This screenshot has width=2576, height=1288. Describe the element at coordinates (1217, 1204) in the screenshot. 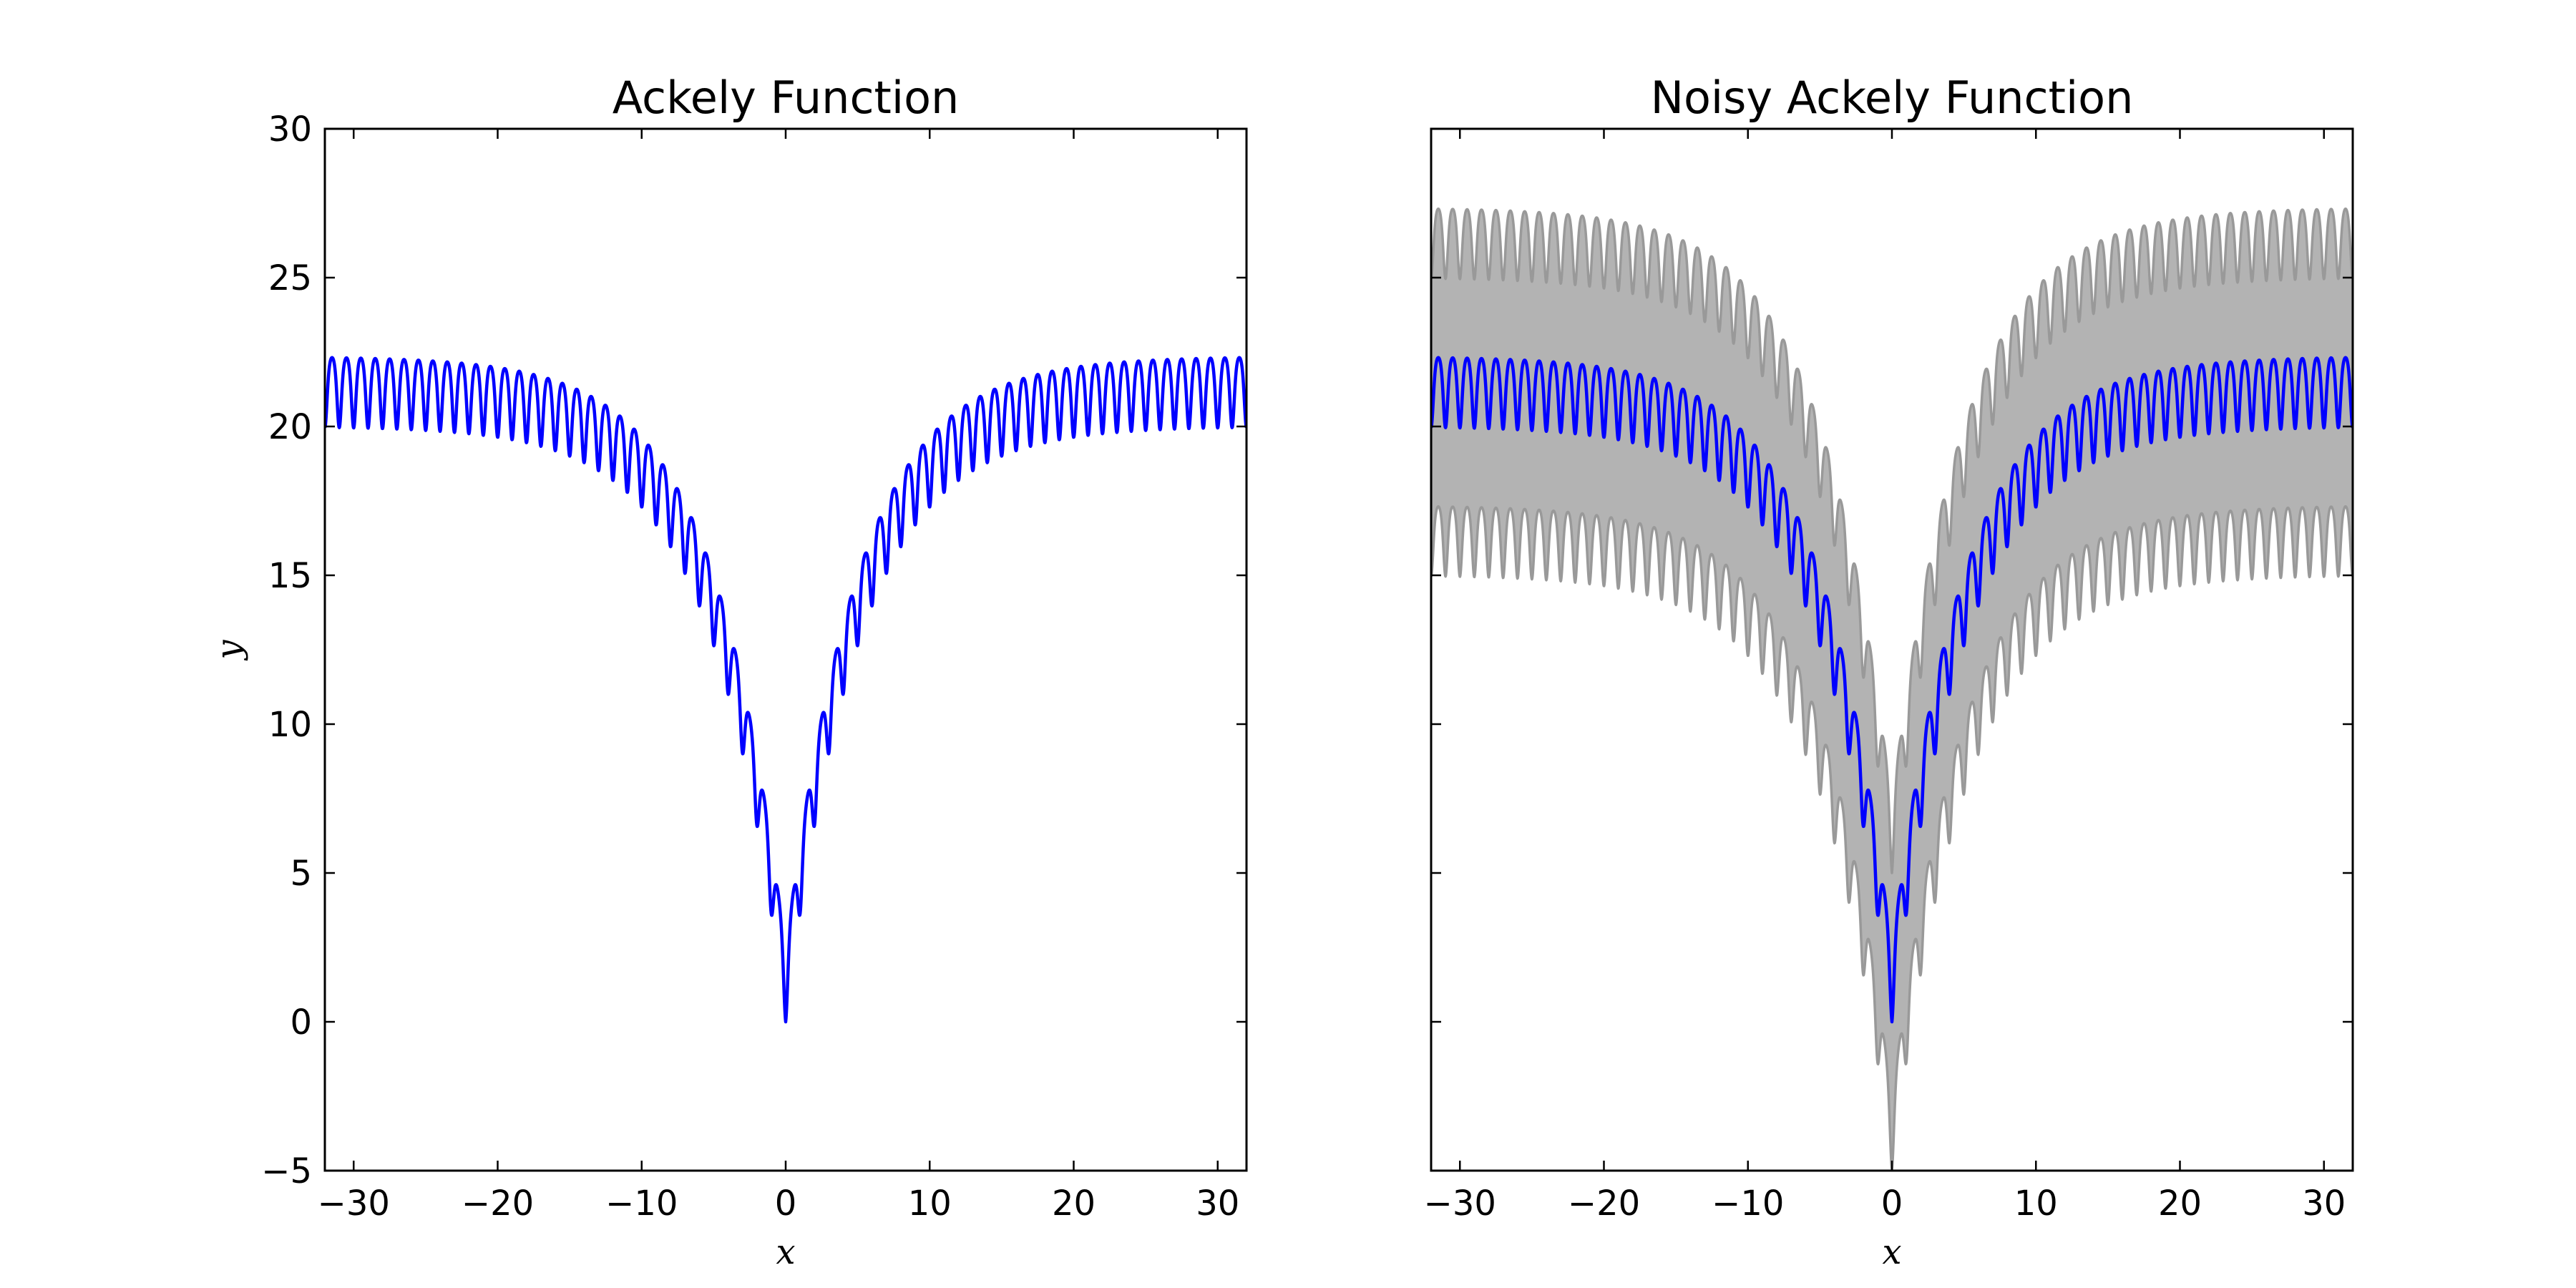

I see `ackley-x-tick-label: 30` at that location.